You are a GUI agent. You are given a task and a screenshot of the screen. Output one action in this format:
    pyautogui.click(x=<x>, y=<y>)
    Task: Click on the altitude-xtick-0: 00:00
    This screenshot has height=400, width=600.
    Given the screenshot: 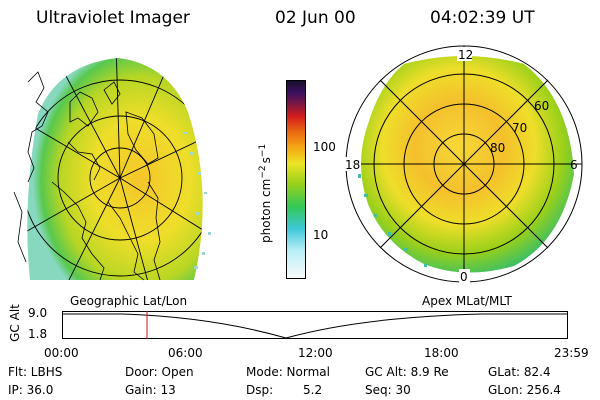 What is the action you would take?
    pyautogui.click(x=61, y=353)
    